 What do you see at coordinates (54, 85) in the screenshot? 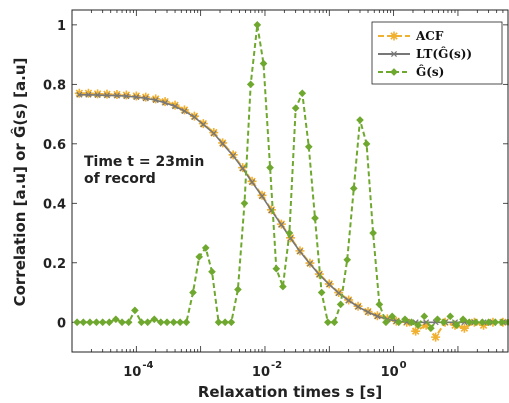
I see `y-tick-label: 0.8` at bounding box center [54, 85].